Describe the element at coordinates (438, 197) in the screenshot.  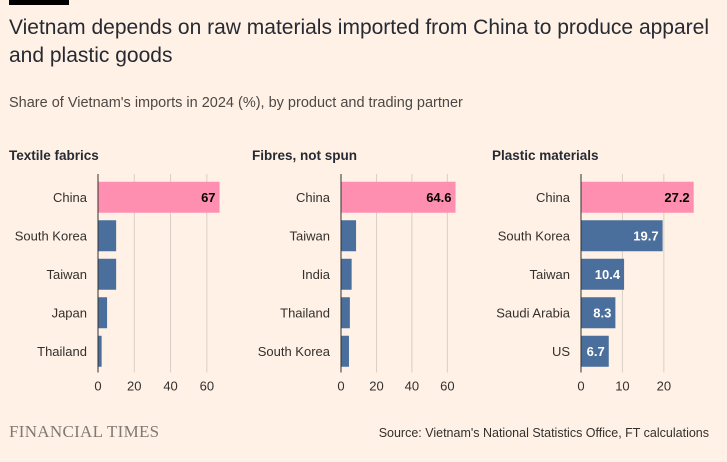
I see `value-label: 64.6` at that location.